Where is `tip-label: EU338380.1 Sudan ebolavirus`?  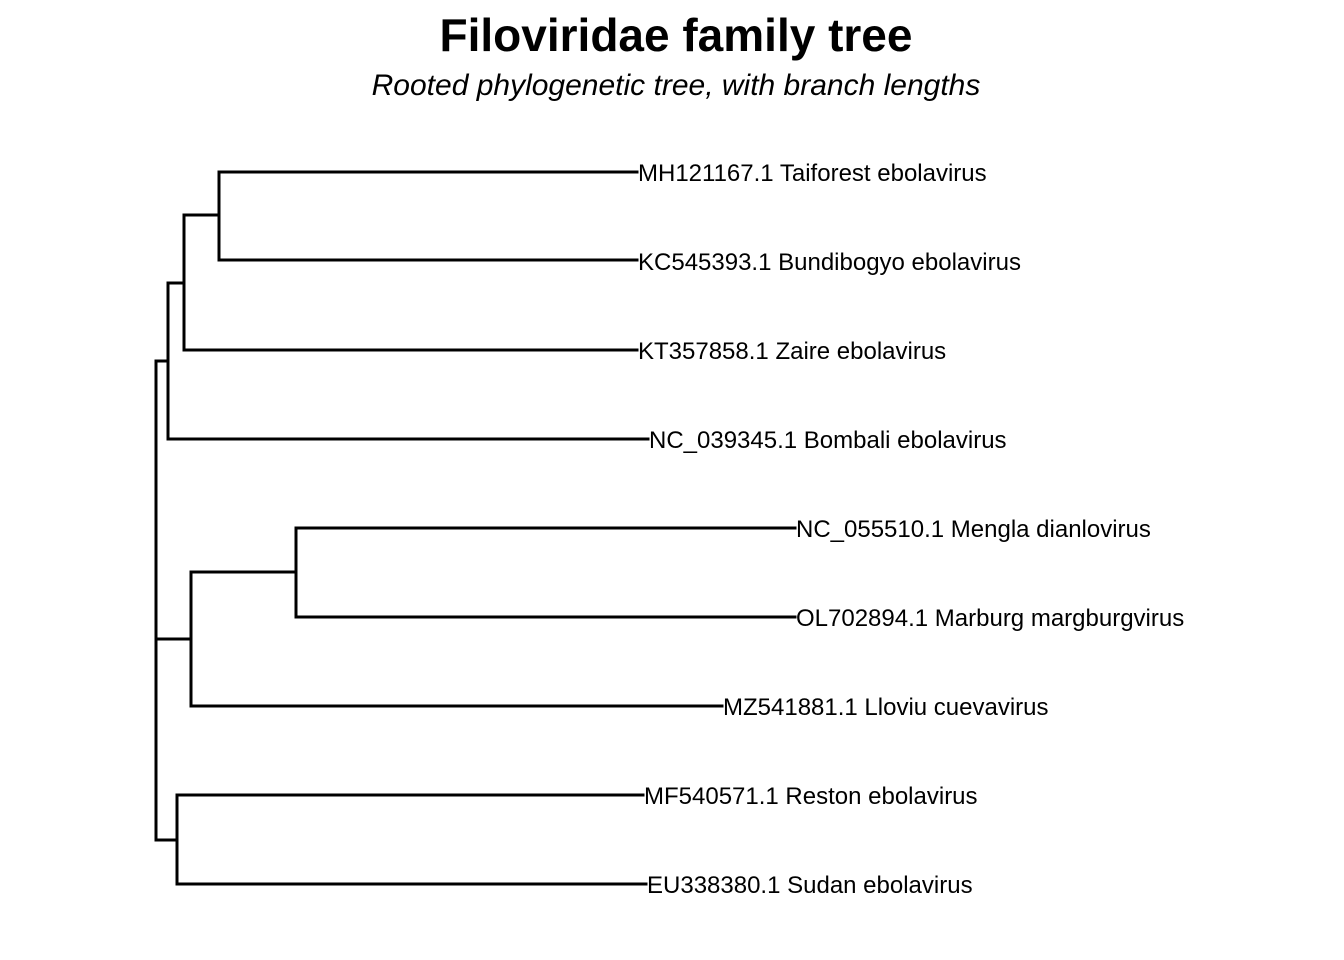
tip-label: EU338380.1 Sudan ebolavirus is located at coordinates (810, 885).